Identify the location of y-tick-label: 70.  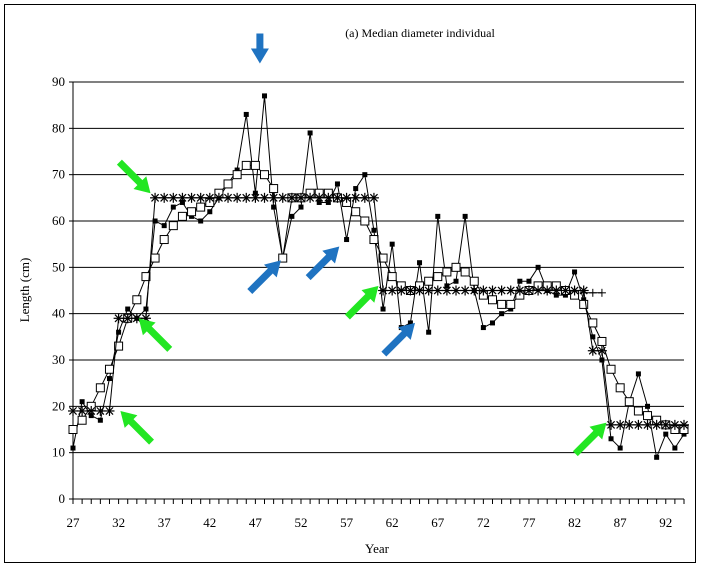
(58, 174).